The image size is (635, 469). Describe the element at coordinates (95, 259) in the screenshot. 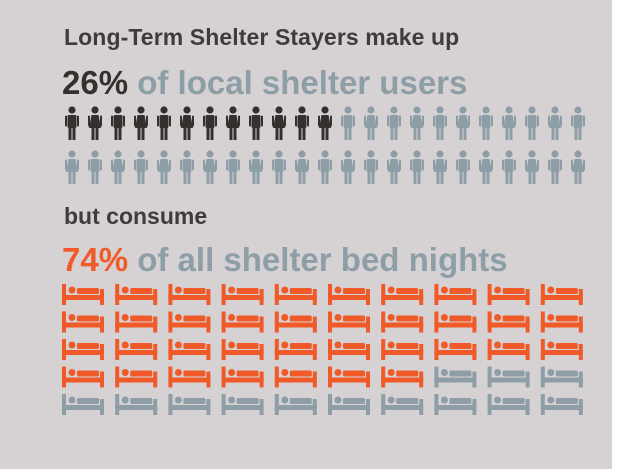

I see `bed-nights-percentage: 74%` at that location.